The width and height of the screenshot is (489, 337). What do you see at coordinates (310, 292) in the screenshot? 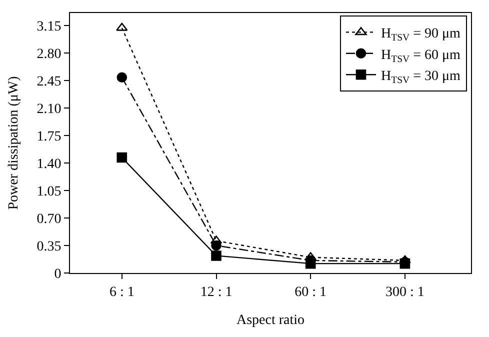
I see `x-tick-label: 60 : 1` at bounding box center [310, 292].